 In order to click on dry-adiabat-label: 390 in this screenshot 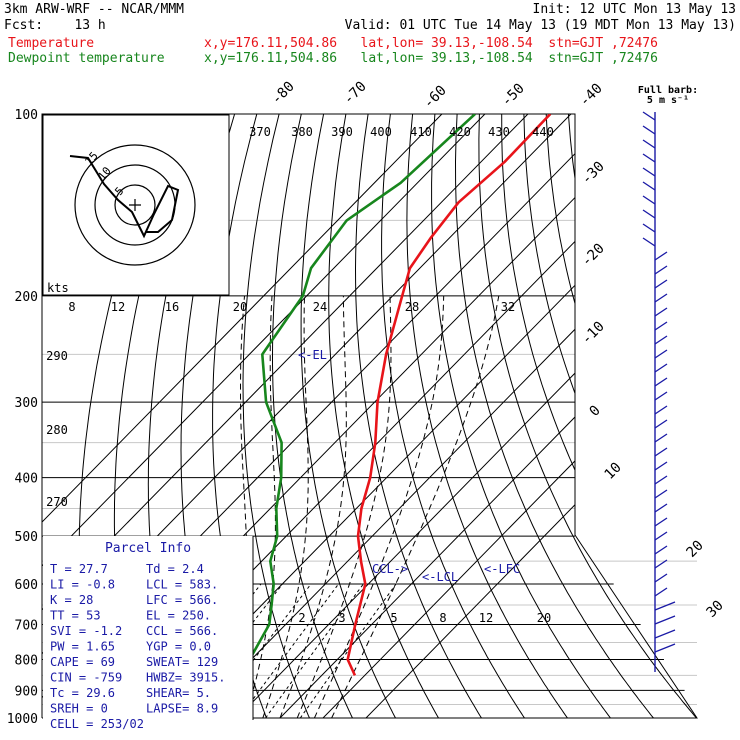, I will do `click(342, 132)`.